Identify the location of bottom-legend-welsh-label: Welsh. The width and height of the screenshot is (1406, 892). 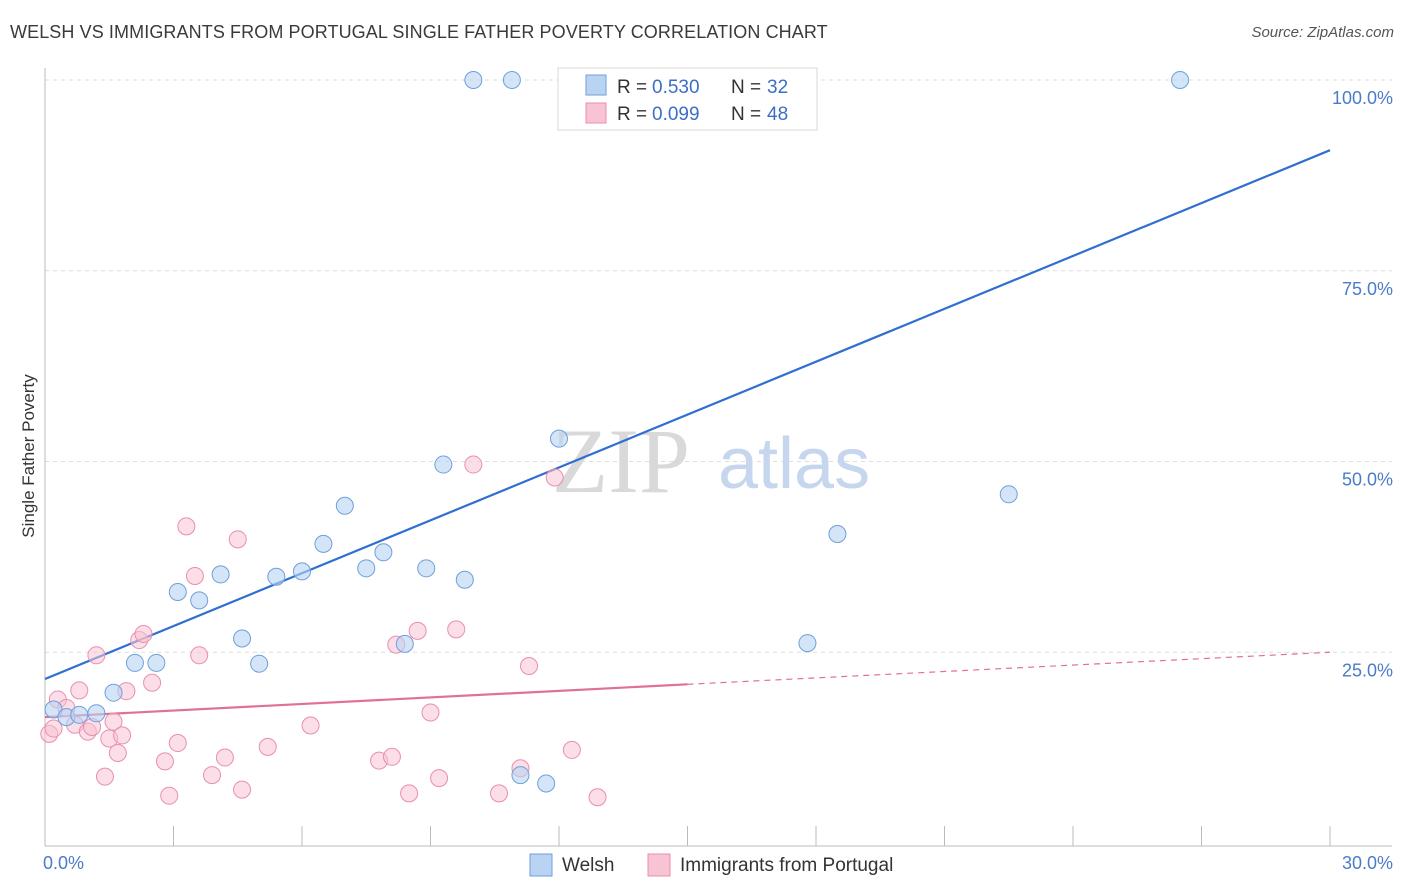
(588, 865).